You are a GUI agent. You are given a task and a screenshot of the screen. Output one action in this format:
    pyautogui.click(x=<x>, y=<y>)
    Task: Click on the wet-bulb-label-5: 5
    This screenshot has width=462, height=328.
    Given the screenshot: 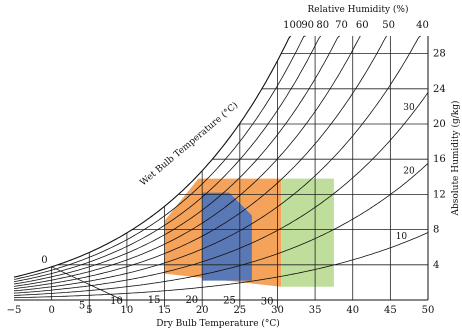 What is the action you would take?
    pyautogui.click(x=82, y=306)
    